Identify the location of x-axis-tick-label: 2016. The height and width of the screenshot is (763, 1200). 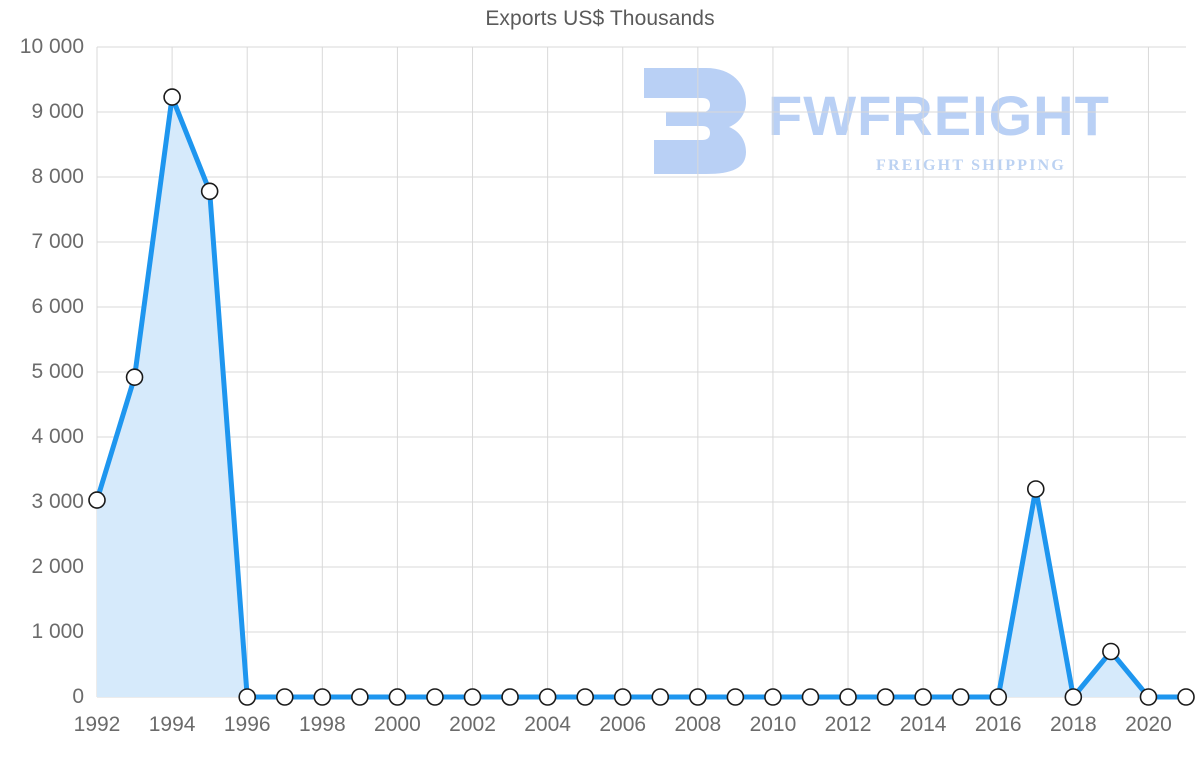
(998, 724).